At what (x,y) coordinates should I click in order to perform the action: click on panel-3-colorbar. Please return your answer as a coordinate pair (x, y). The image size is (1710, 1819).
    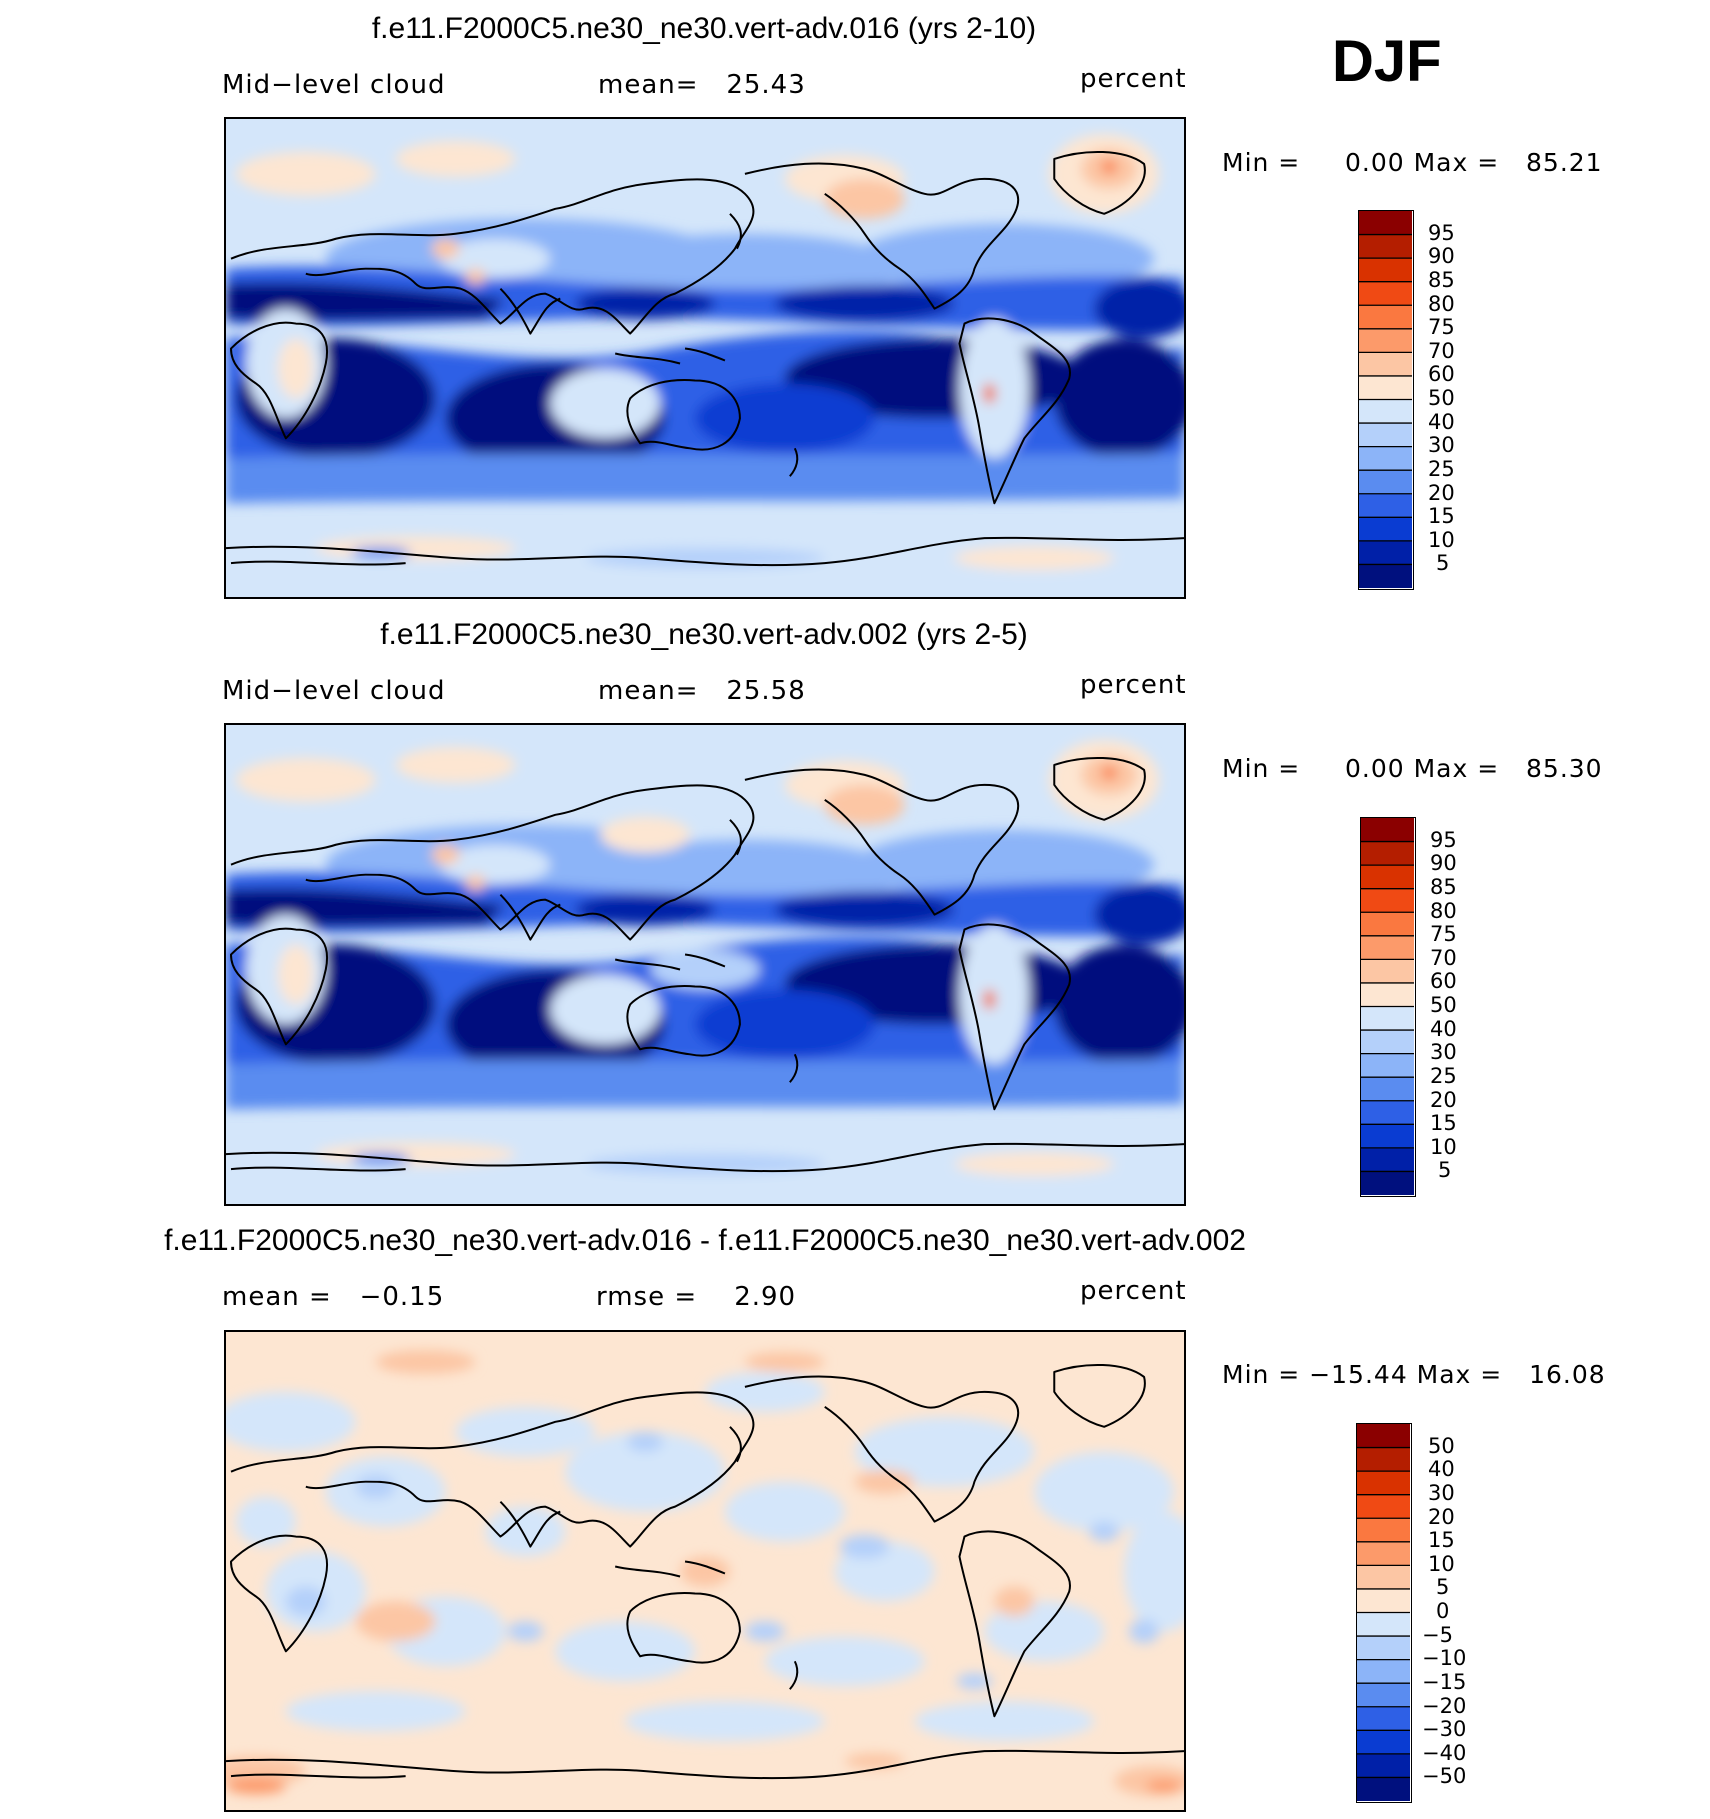
    Looking at the image, I should click on (1384, 1613).